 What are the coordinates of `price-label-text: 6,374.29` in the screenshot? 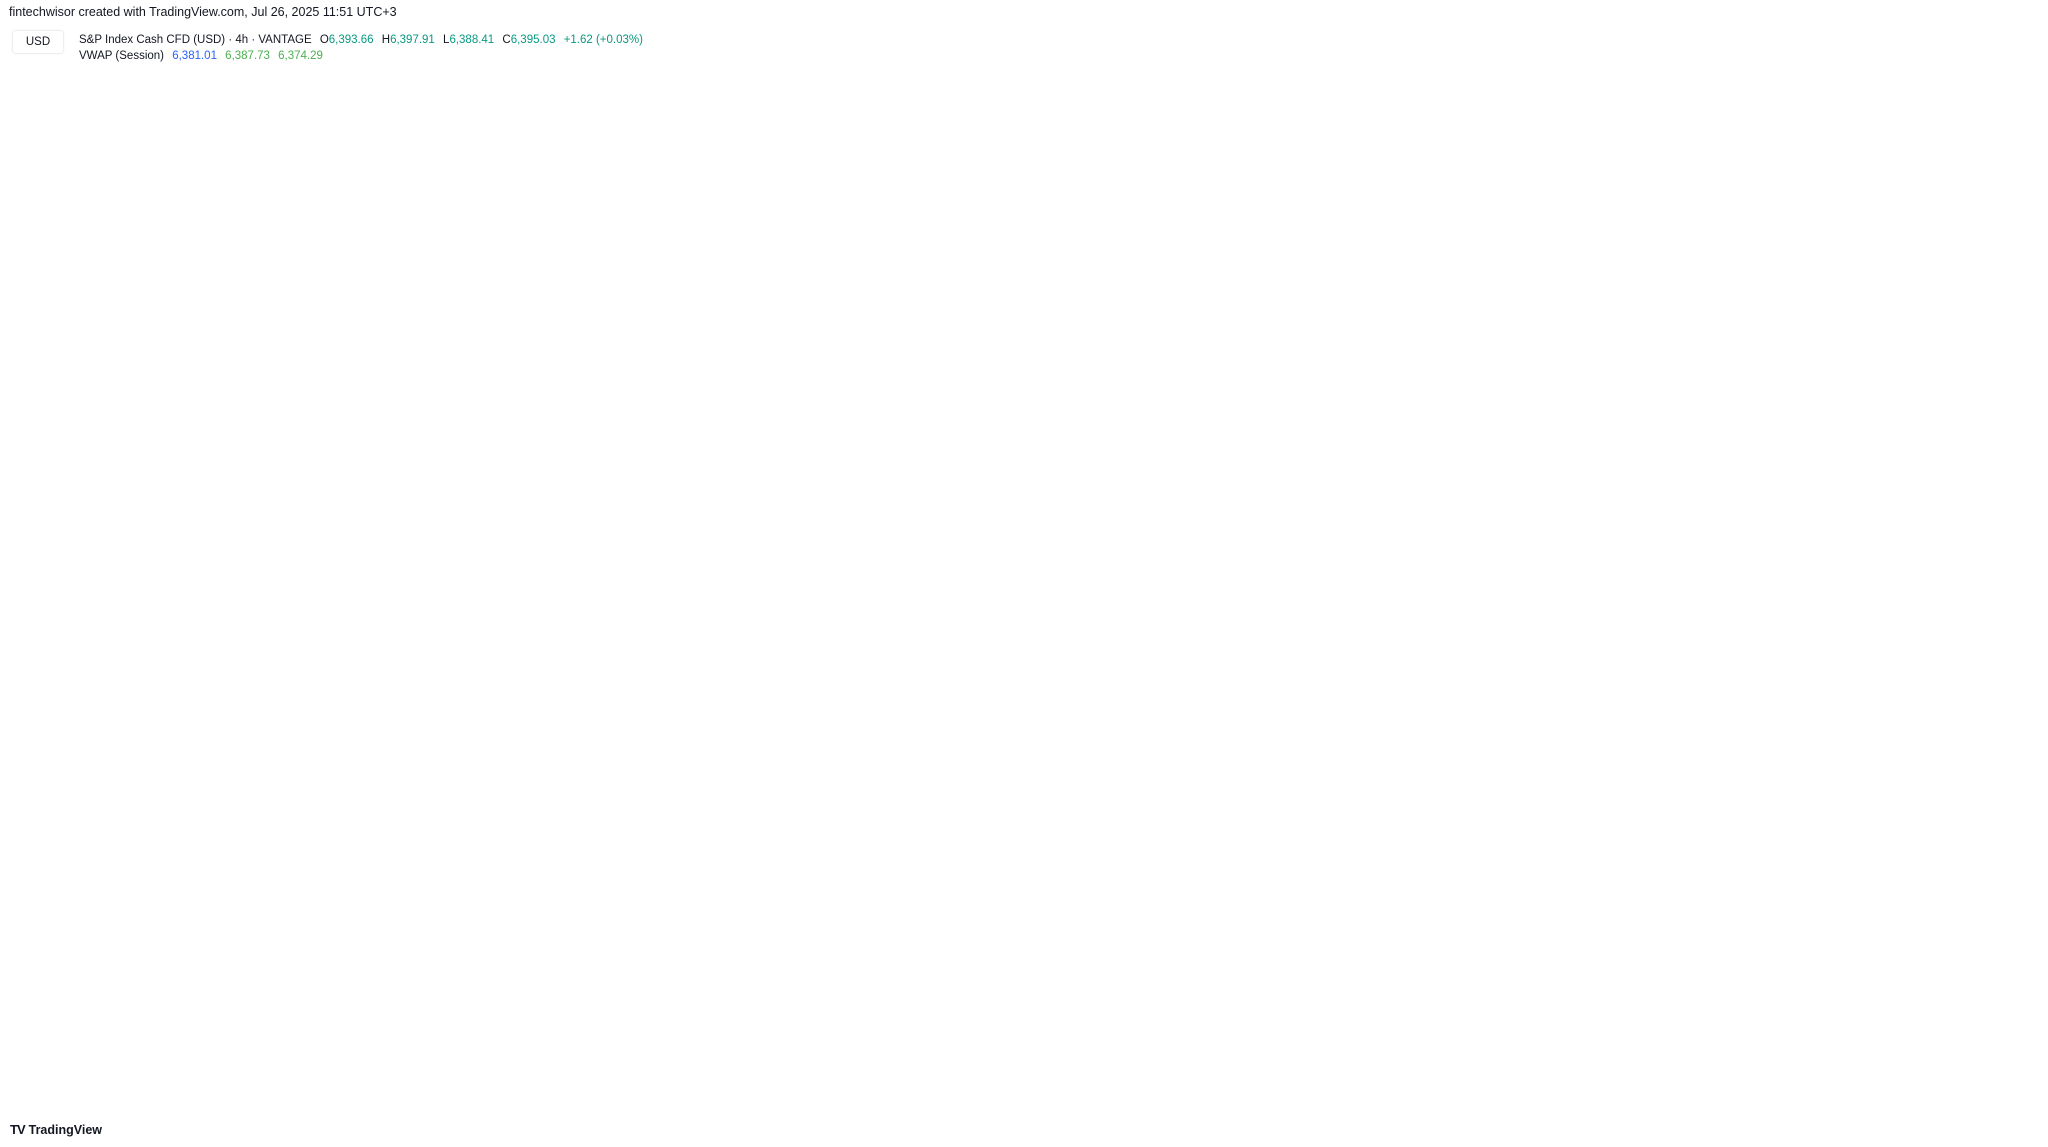 It's located at (97, 237).